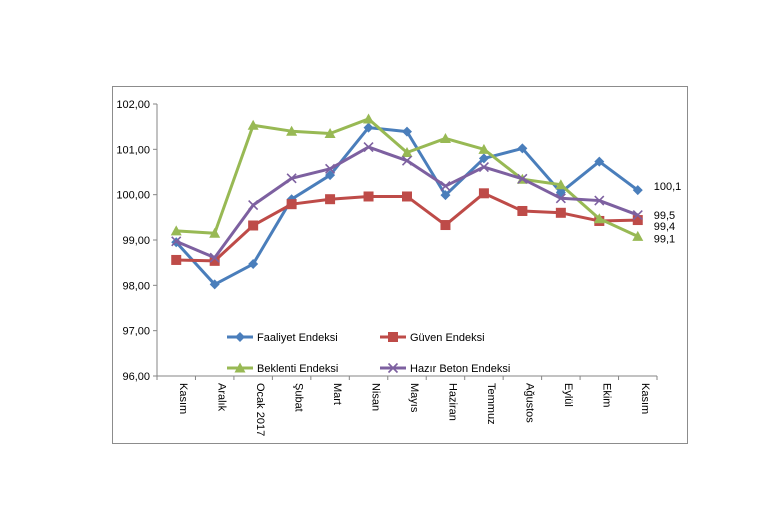 This screenshot has height=524, width=783. What do you see at coordinates (452, 402) in the screenshot?
I see `x-tick-label: Haziran` at bounding box center [452, 402].